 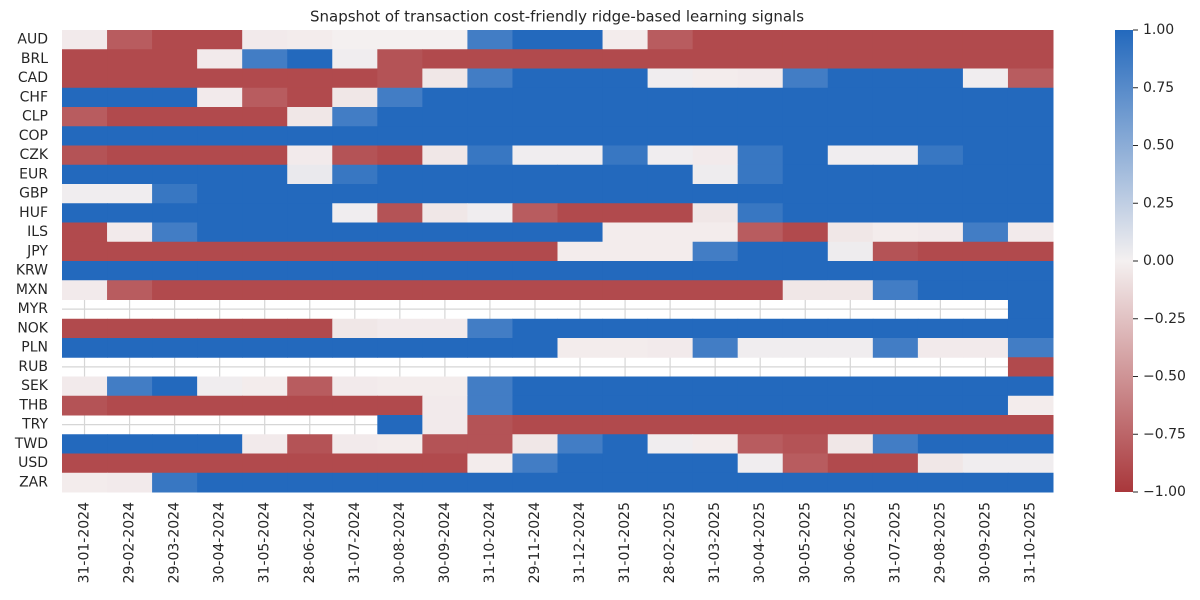 What do you see at coordinates (33, 463) in the screenshot?
I see `row-label: USD` at bounding box center [33, 463].